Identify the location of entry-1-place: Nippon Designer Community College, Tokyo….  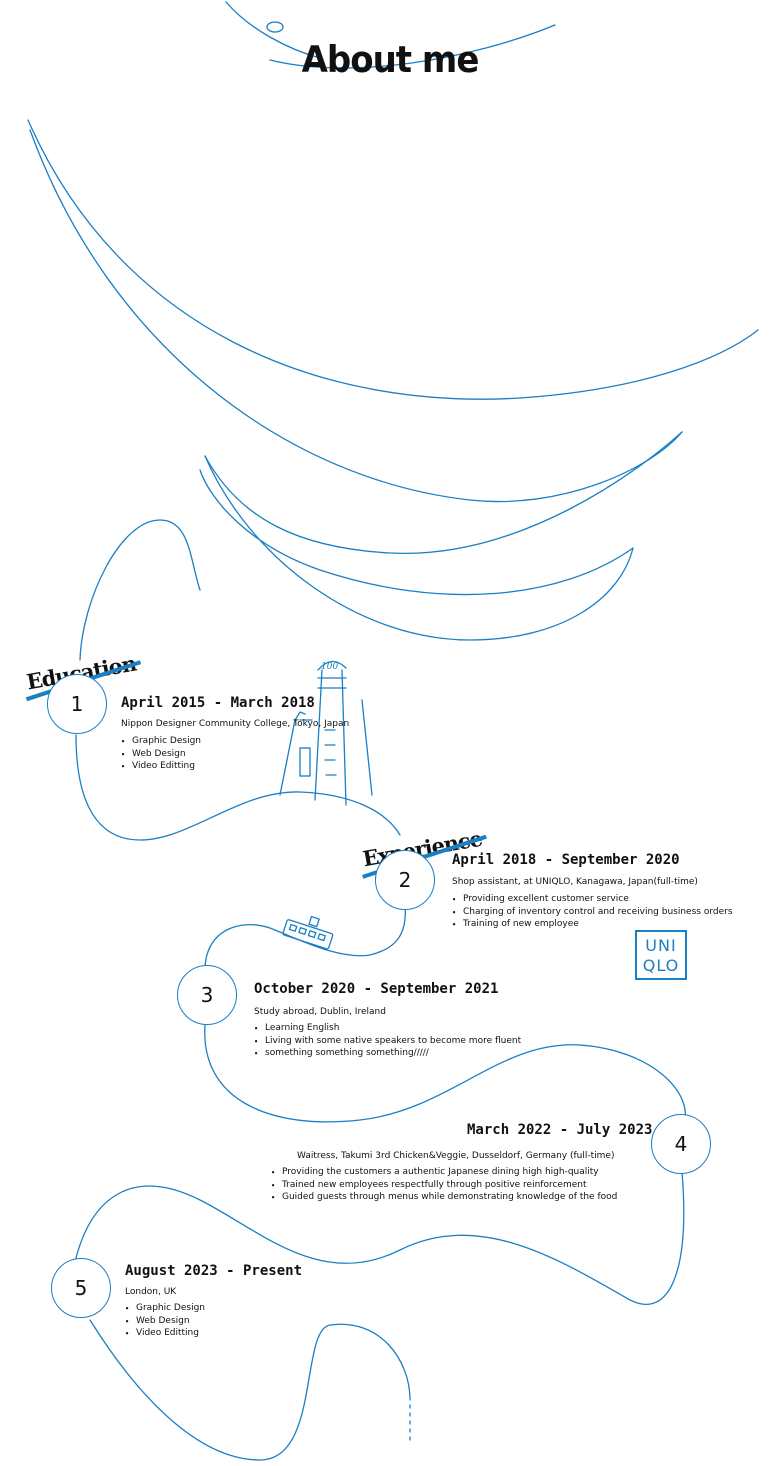
(235, 724).